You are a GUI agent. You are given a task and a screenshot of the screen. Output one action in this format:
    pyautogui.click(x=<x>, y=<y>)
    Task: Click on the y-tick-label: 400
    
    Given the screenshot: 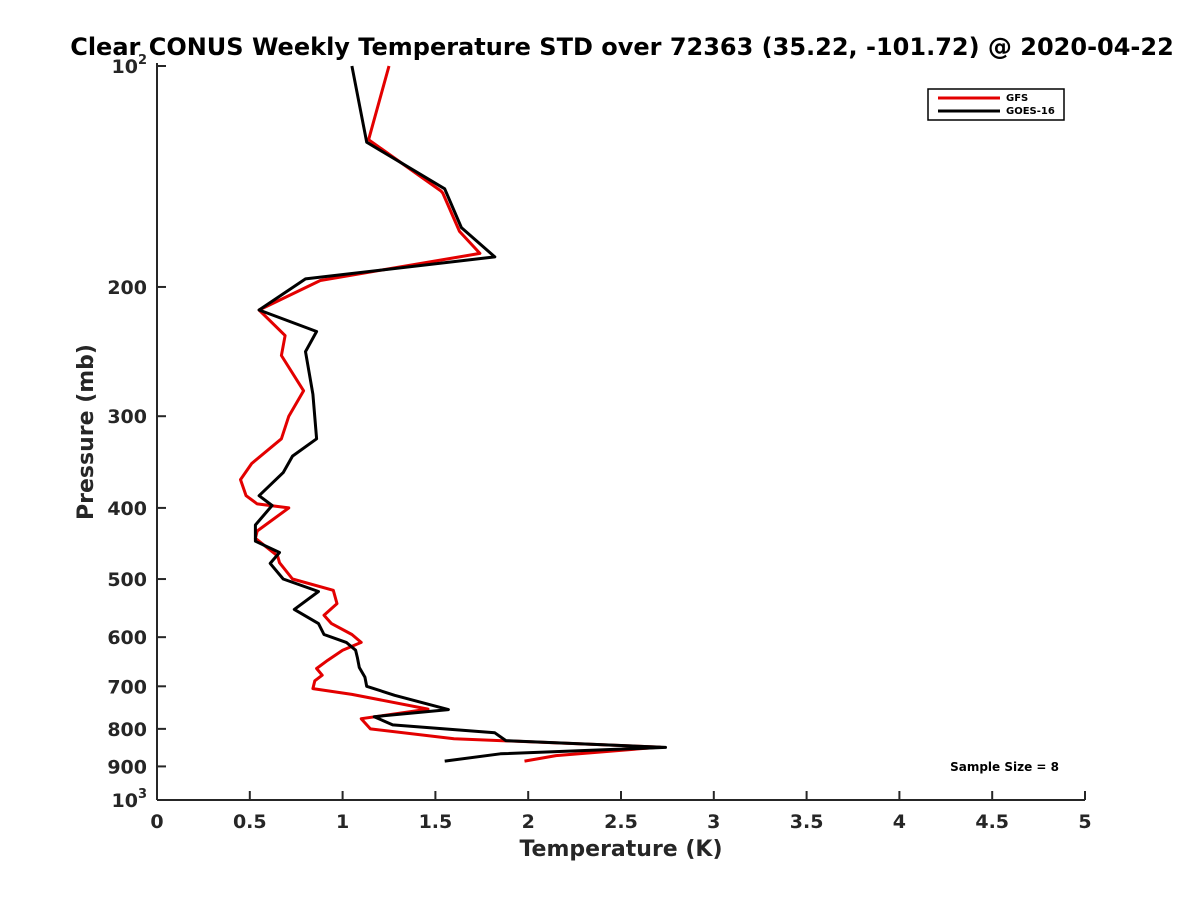 What is the action you would take?
    pyautogui.click(x=127, y=509)
    